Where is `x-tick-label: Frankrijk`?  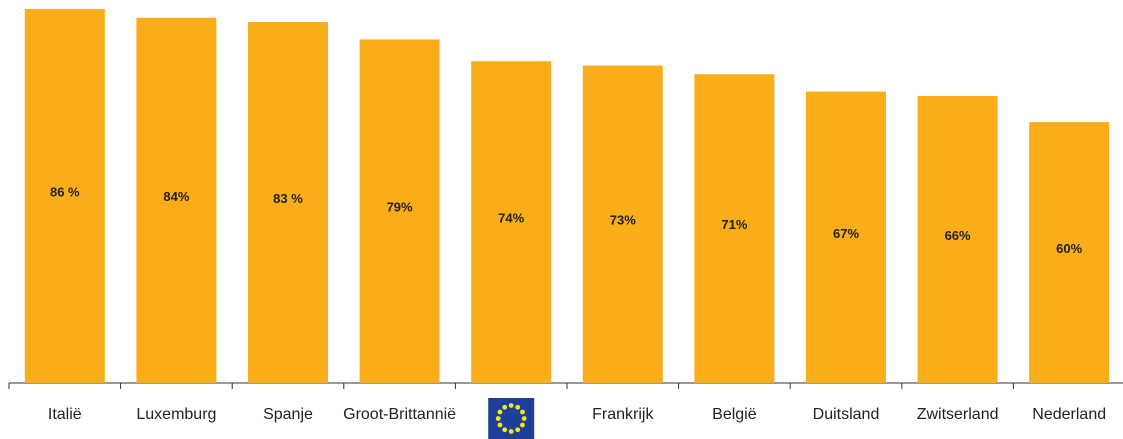
x-tick-label: Frankrijk is located at coordinates (623, 414).